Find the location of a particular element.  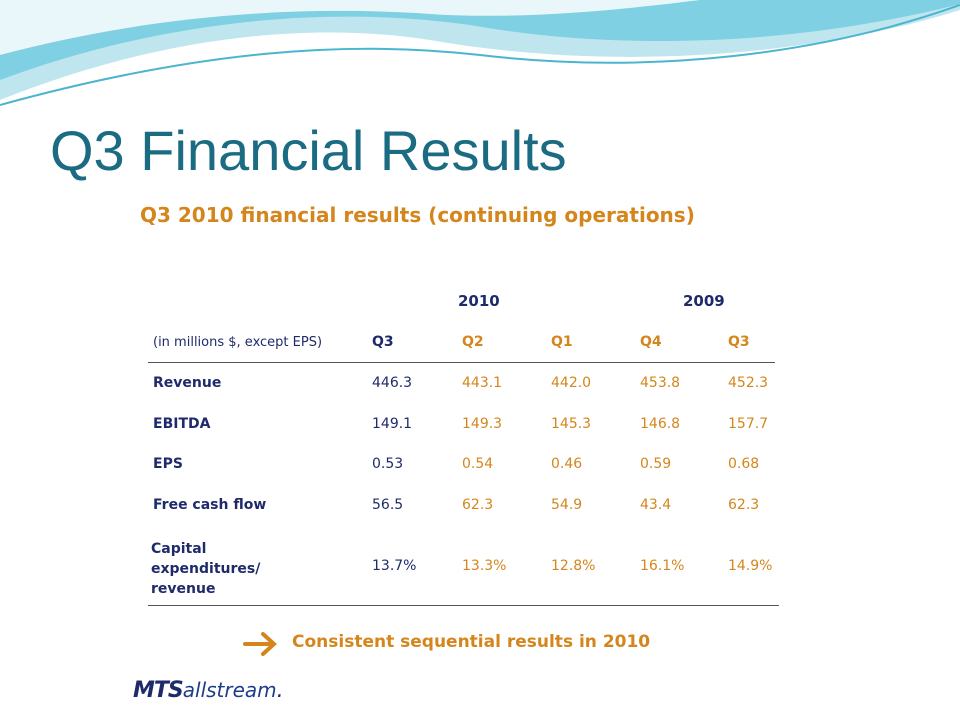

arrow-icon is located at coordinates (260, 644).